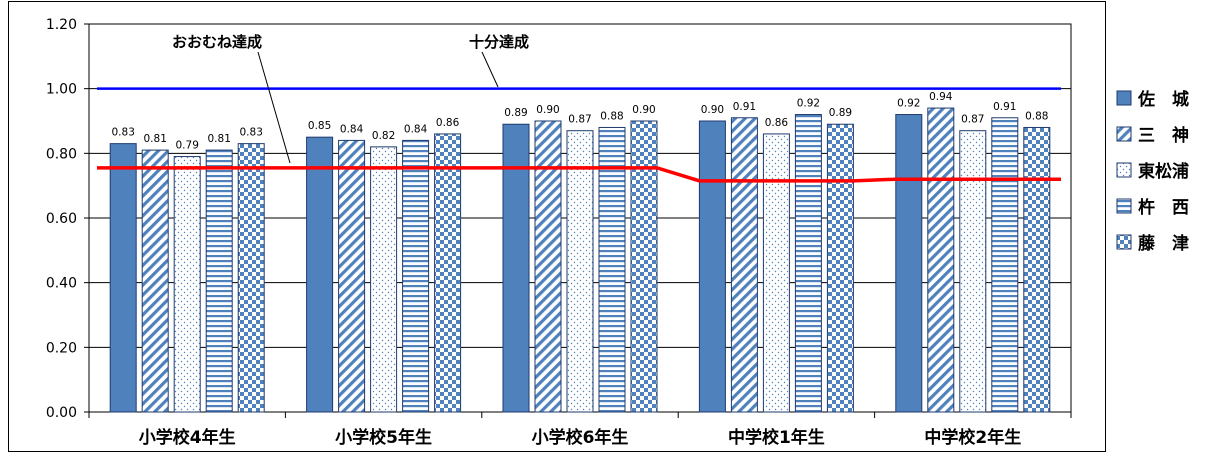 This screenshot has height=453, width=1230. Describe the element at coordinates (217, 42) in the screenshot. I see `annotation-label-omune: おおむね達成` at that location.